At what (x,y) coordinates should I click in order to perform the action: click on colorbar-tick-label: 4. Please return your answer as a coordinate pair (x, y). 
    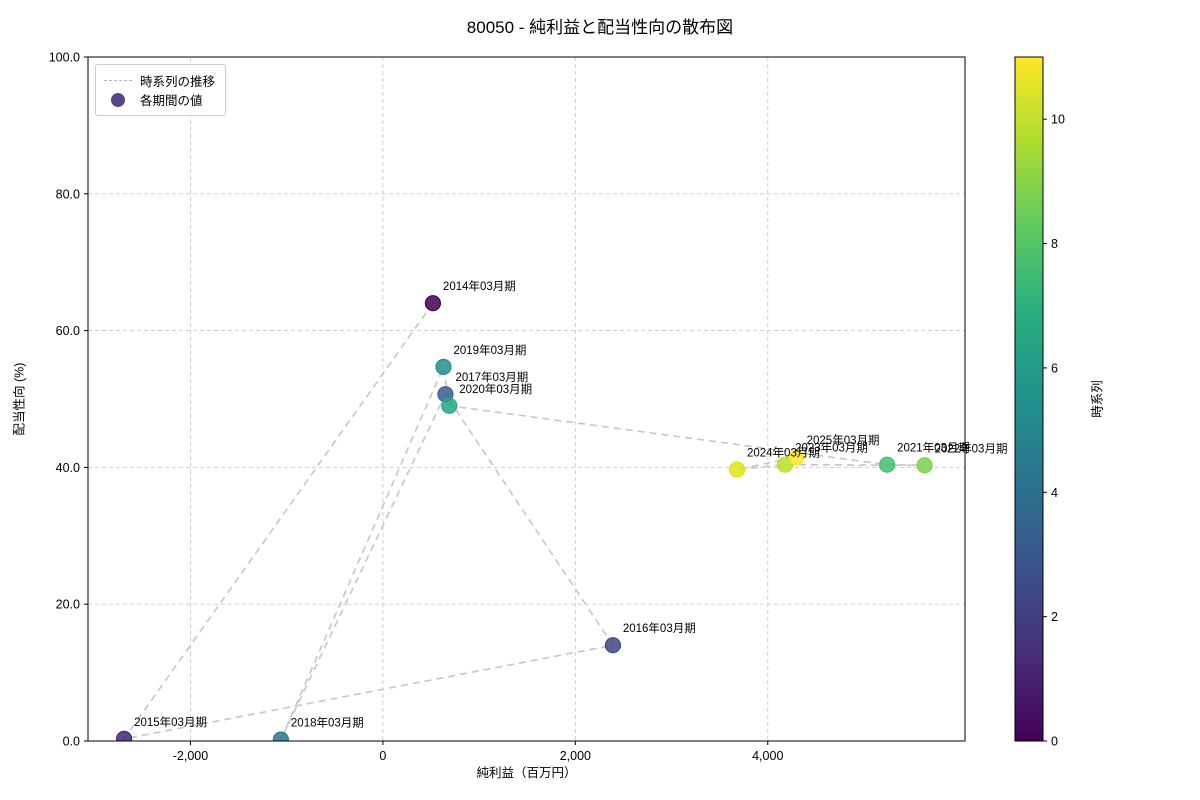
    Looking at the image, I should click on (1054, 493).